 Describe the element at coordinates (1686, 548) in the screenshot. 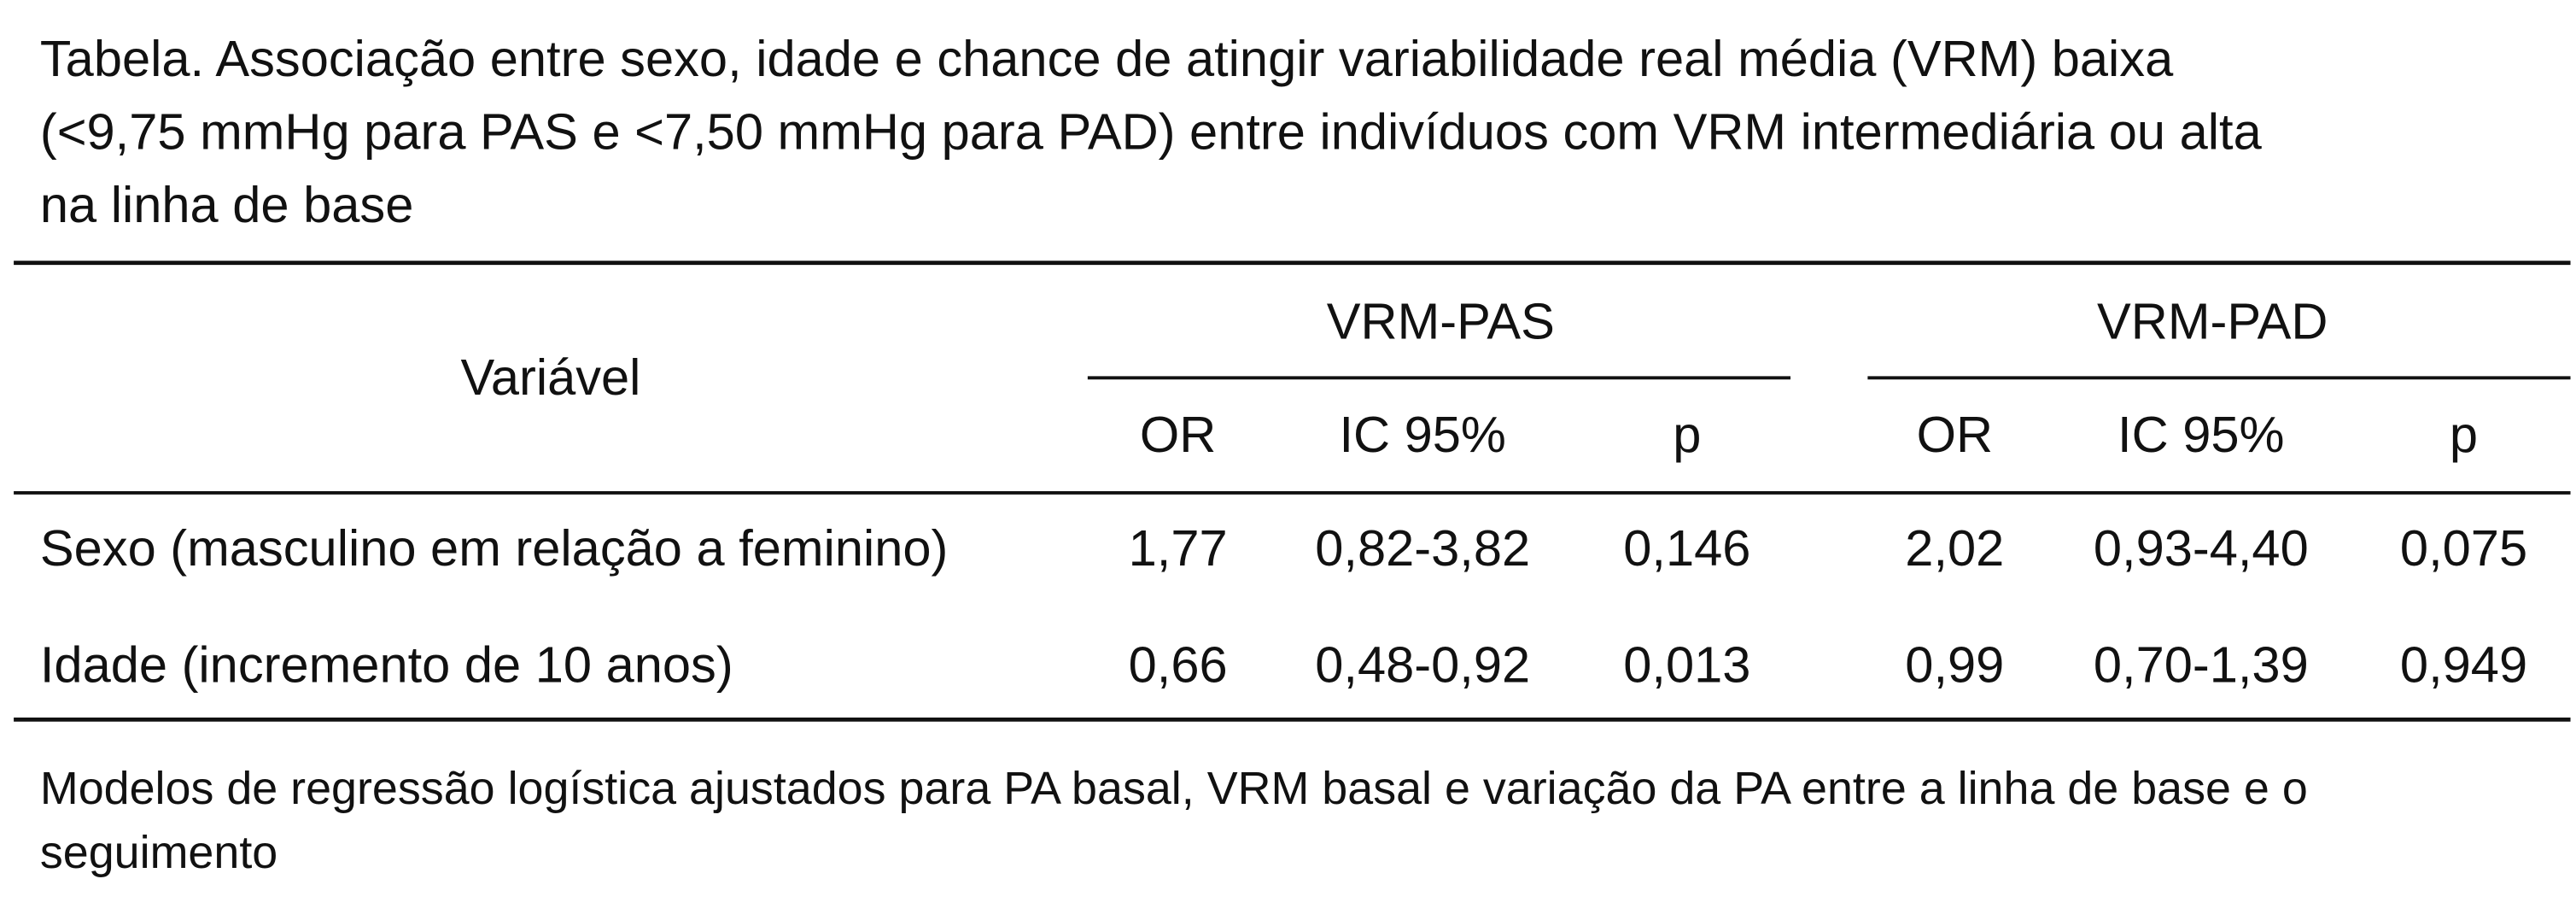

I see `cell: 0,146` at that location.